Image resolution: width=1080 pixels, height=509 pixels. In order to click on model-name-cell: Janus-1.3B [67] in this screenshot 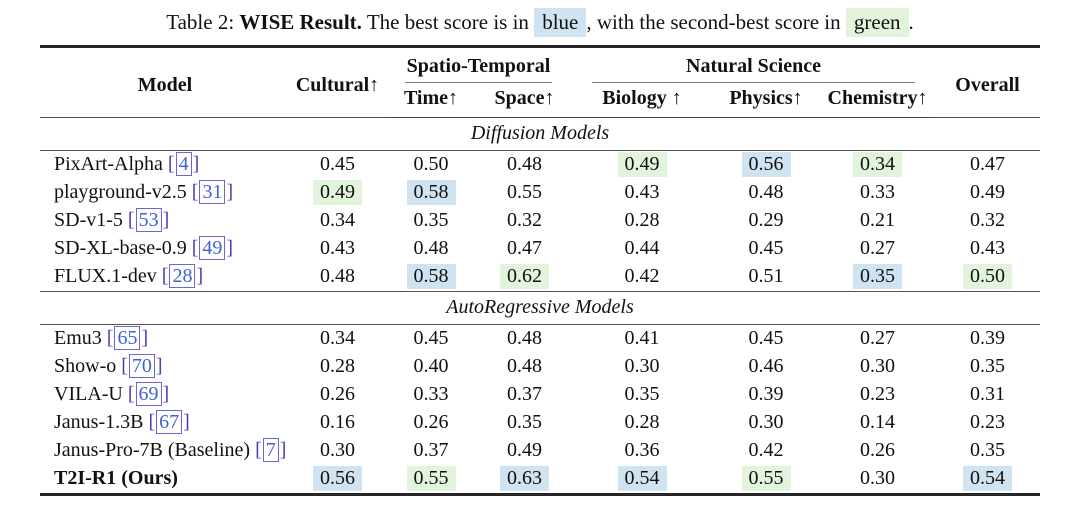, I will do `click(165, 423)`.